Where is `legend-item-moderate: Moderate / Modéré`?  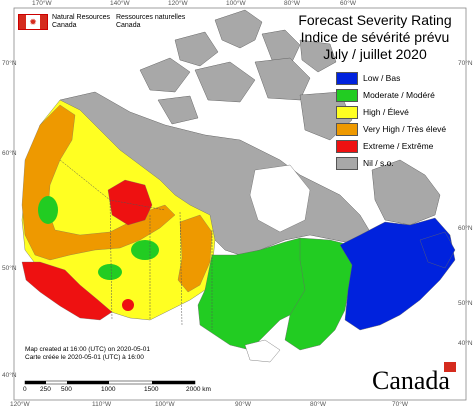 legend-item-moderate: Moderate / Modéré is located at coordinates (401, 95).